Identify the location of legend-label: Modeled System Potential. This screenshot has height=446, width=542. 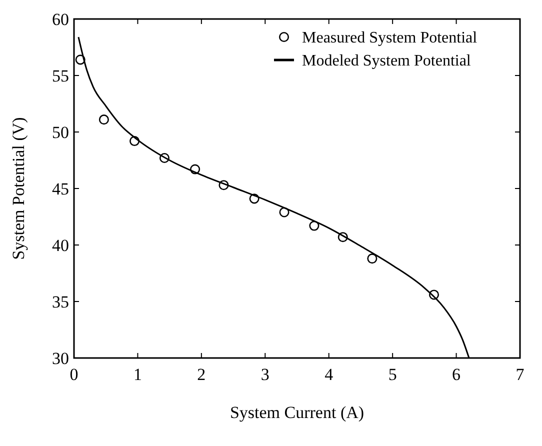
(387, 61).